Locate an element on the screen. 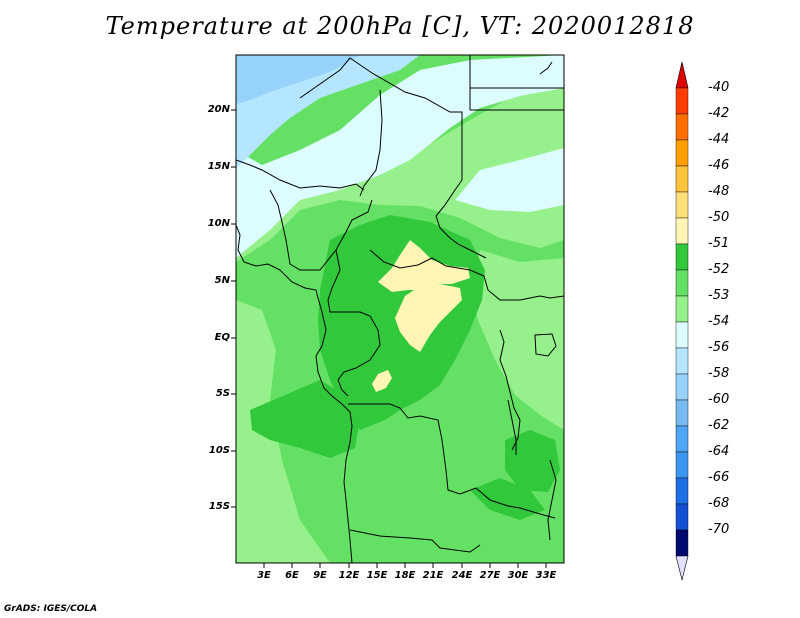  colorbar-label: -40 is located at coordinates (719, 87).